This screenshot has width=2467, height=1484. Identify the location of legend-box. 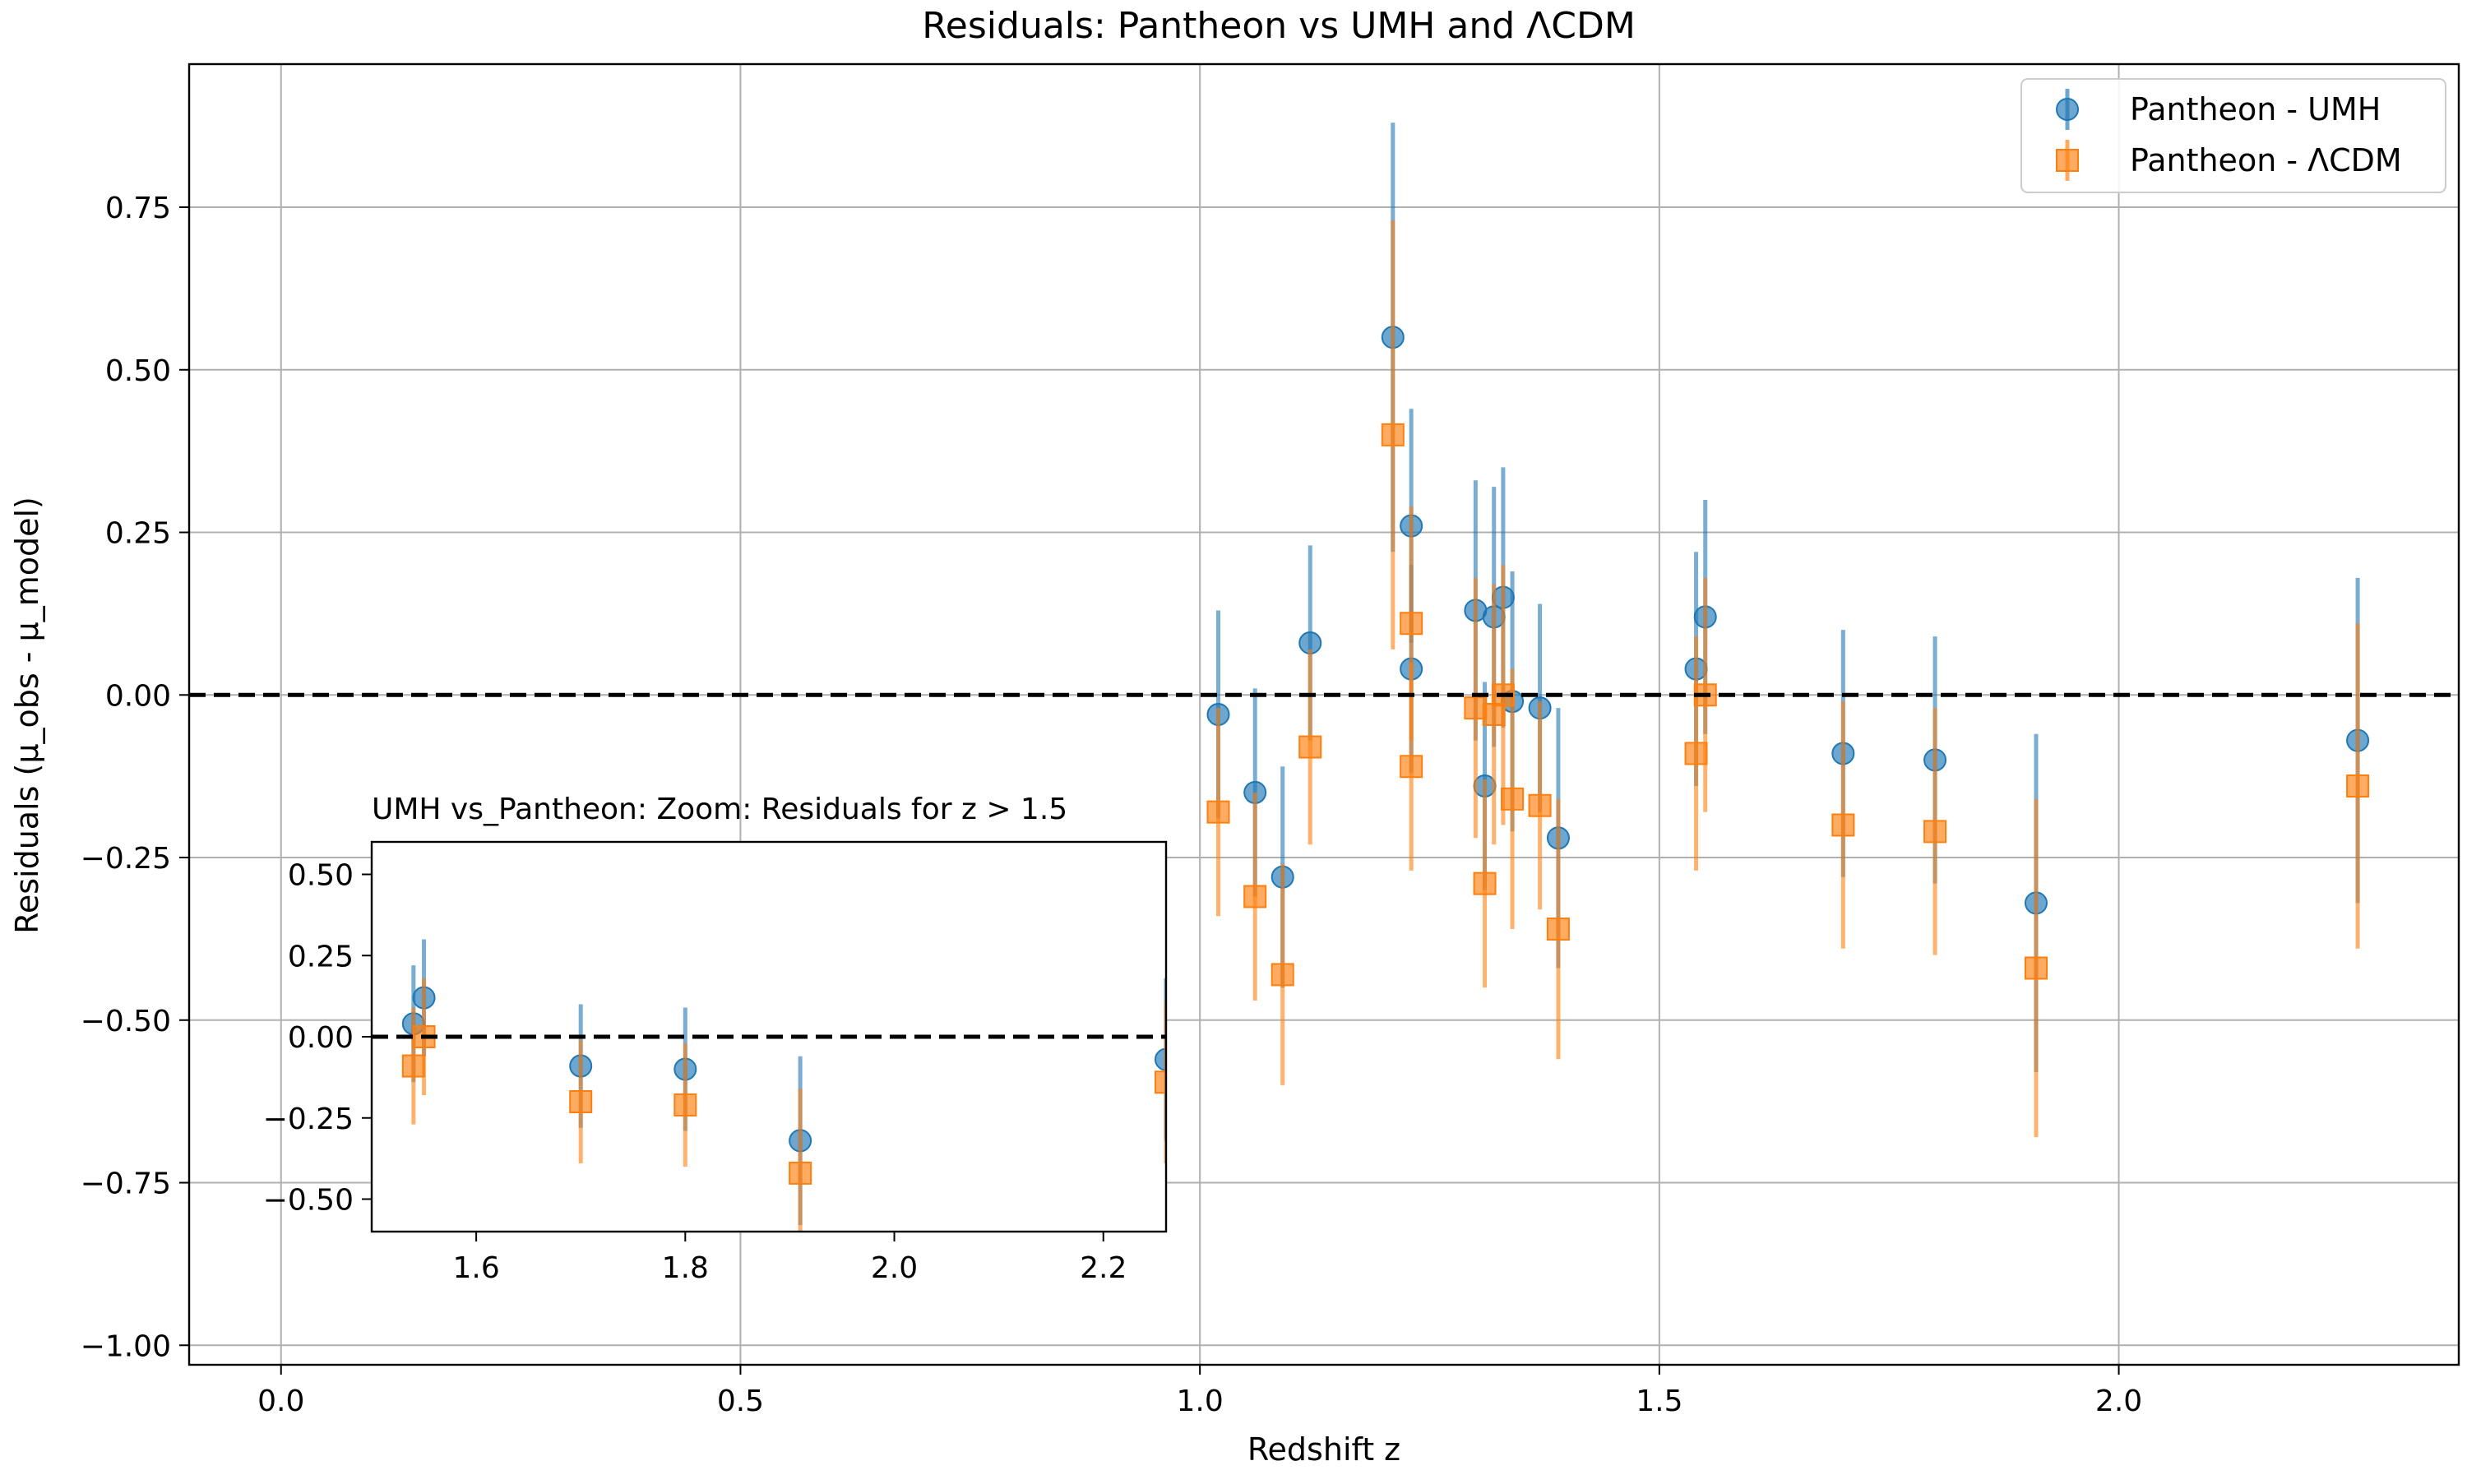
(2233, 135).